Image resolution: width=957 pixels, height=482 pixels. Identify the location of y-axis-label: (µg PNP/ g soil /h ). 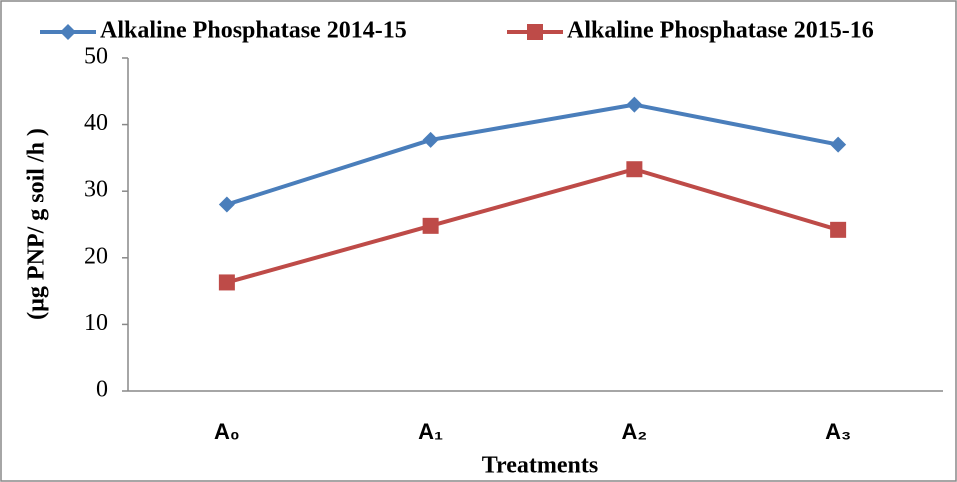
(37, 224).